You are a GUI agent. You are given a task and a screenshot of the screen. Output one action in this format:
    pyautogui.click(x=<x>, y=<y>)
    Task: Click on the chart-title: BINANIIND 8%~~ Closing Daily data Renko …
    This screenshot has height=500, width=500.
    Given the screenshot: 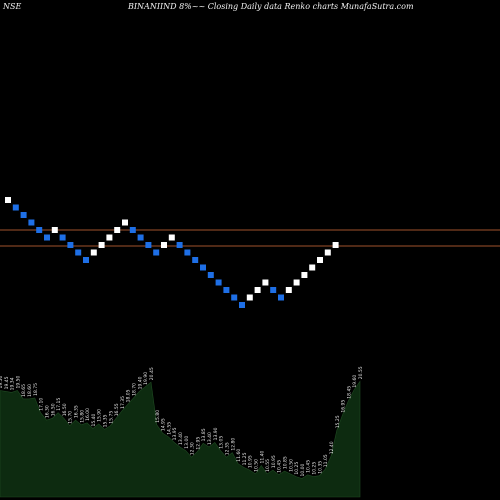 What is the action you would take?
    pyautogui.click(x=271, y=6)
    